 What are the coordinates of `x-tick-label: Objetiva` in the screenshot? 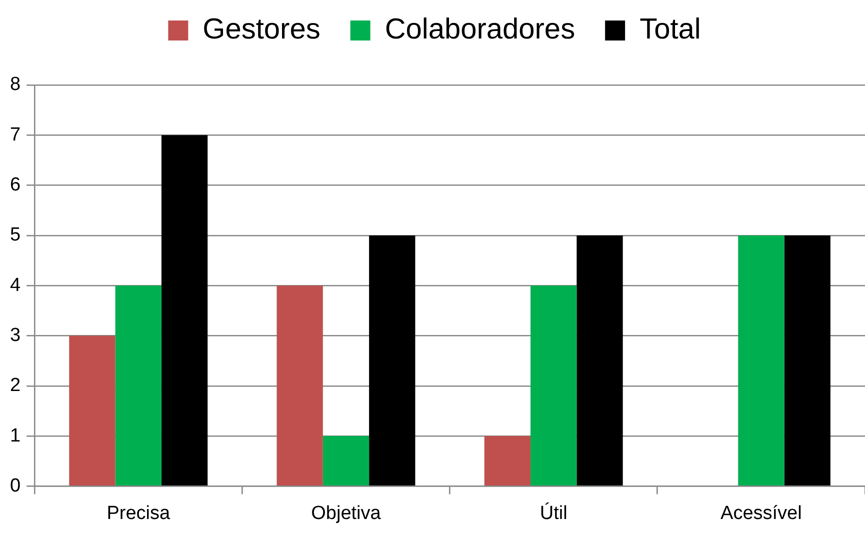 It's located at (346, 513).